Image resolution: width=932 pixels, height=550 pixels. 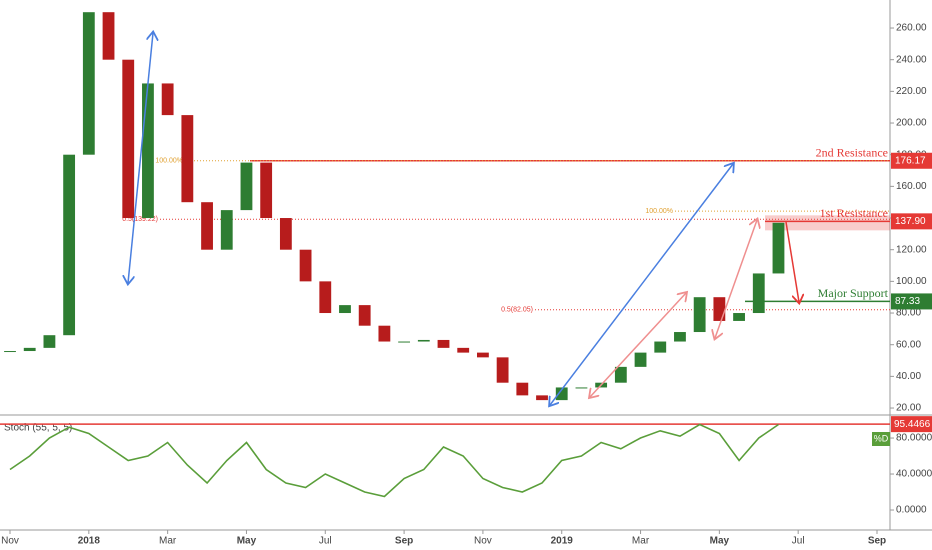 I want to click on y-tick-label: 220.00, so click(x=911, y=91).